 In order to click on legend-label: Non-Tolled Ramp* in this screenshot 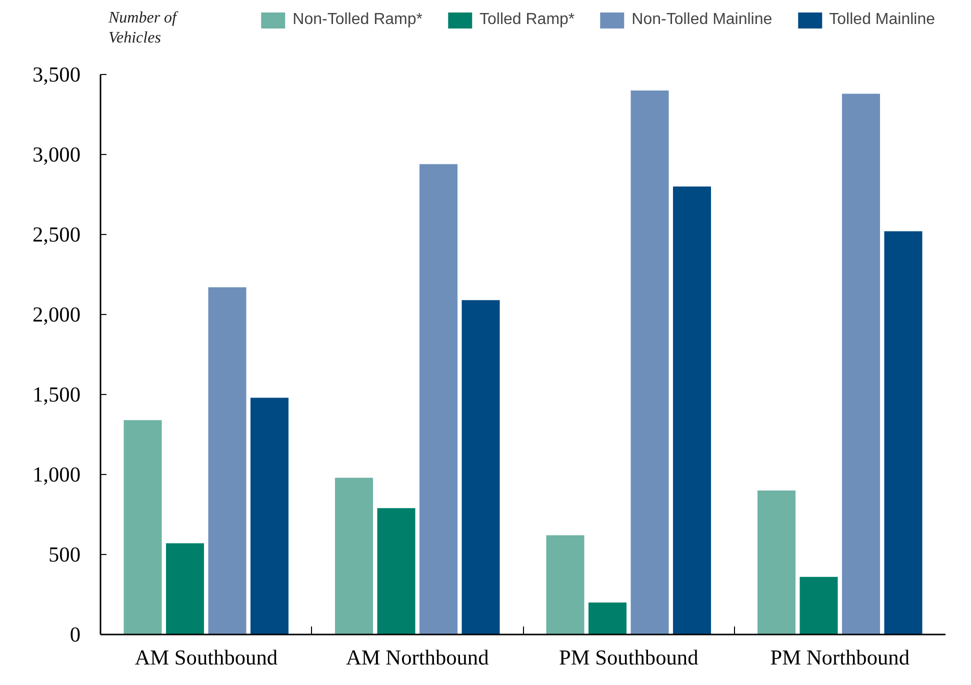, I will do `click(357, 20)`.